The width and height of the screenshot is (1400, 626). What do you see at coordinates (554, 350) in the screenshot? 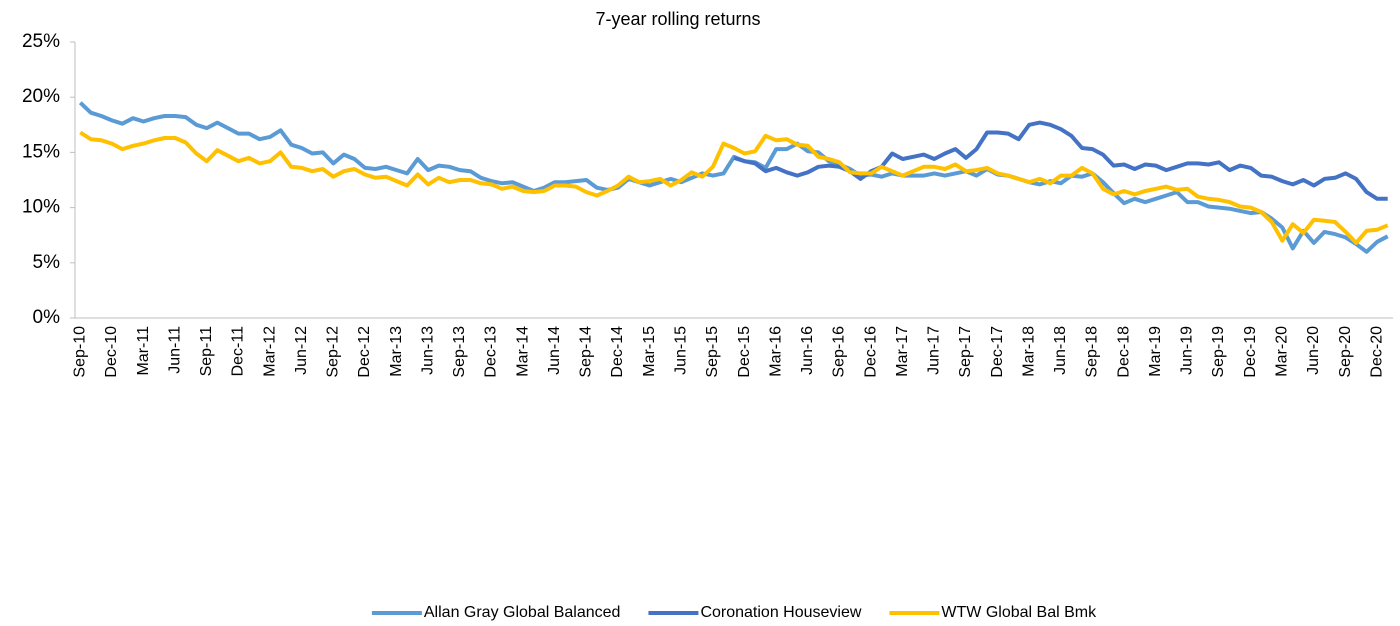
I see `x-tick-label: Jun-14` at bounding box center [554, 350].